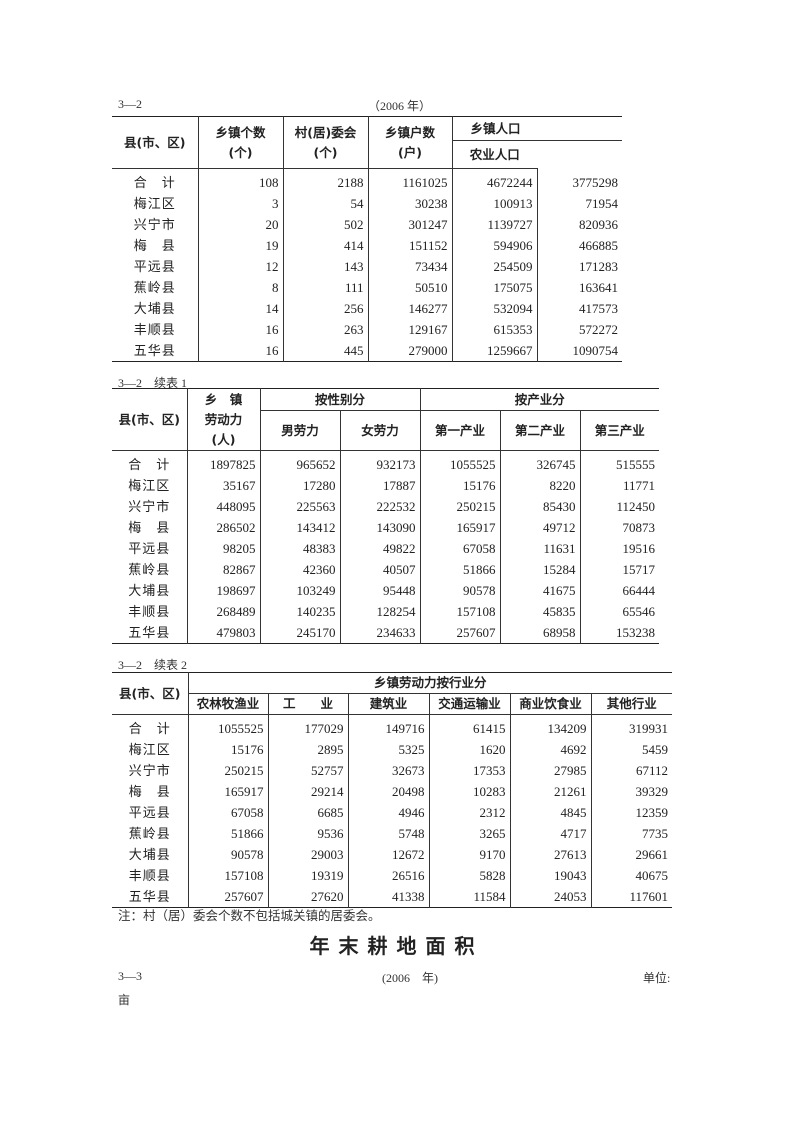 The width and height of the screenshot is (793, 1122). What do you see at coordinates (409, 180) in the screenshot?
I see `table-cell: 1161025` at bounding box center [409, 180].